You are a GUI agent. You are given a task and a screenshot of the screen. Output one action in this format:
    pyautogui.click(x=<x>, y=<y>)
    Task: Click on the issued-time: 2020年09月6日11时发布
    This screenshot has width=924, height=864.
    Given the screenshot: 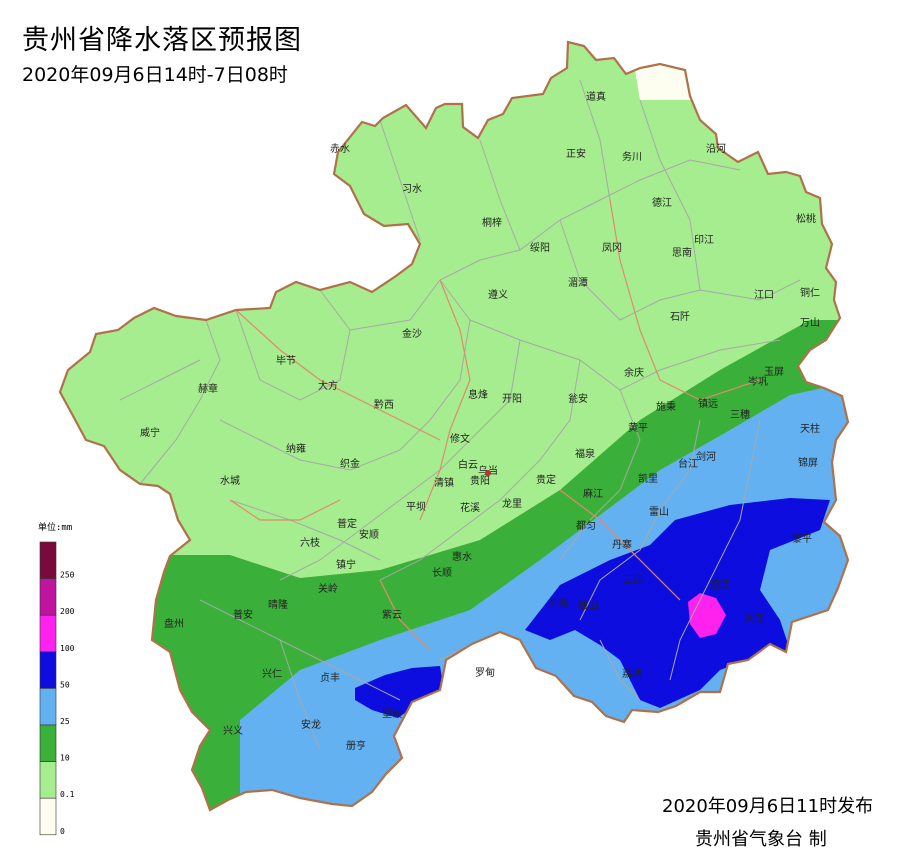 What is the action you would take?
    pyautogui.click(x=768, y=806)
    